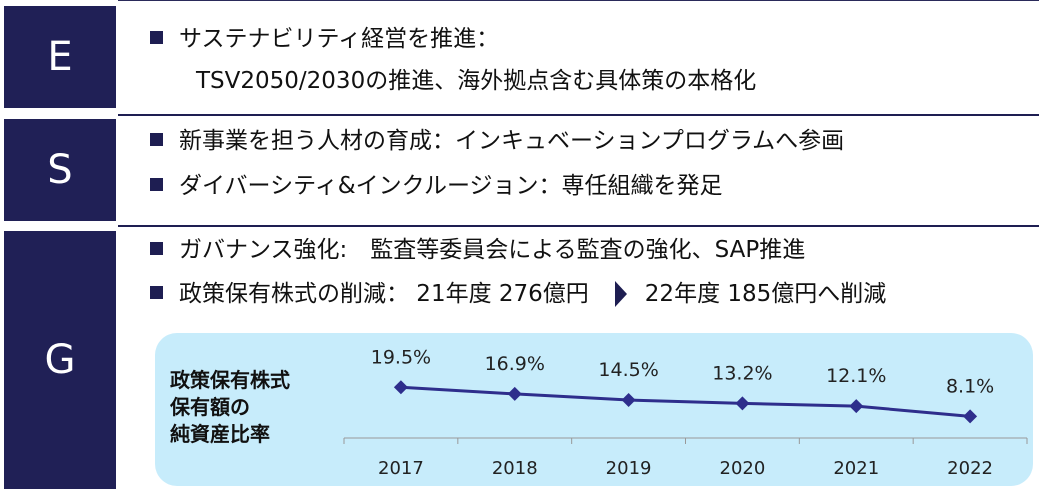  I want to click on divider-s, so click(578, 226).